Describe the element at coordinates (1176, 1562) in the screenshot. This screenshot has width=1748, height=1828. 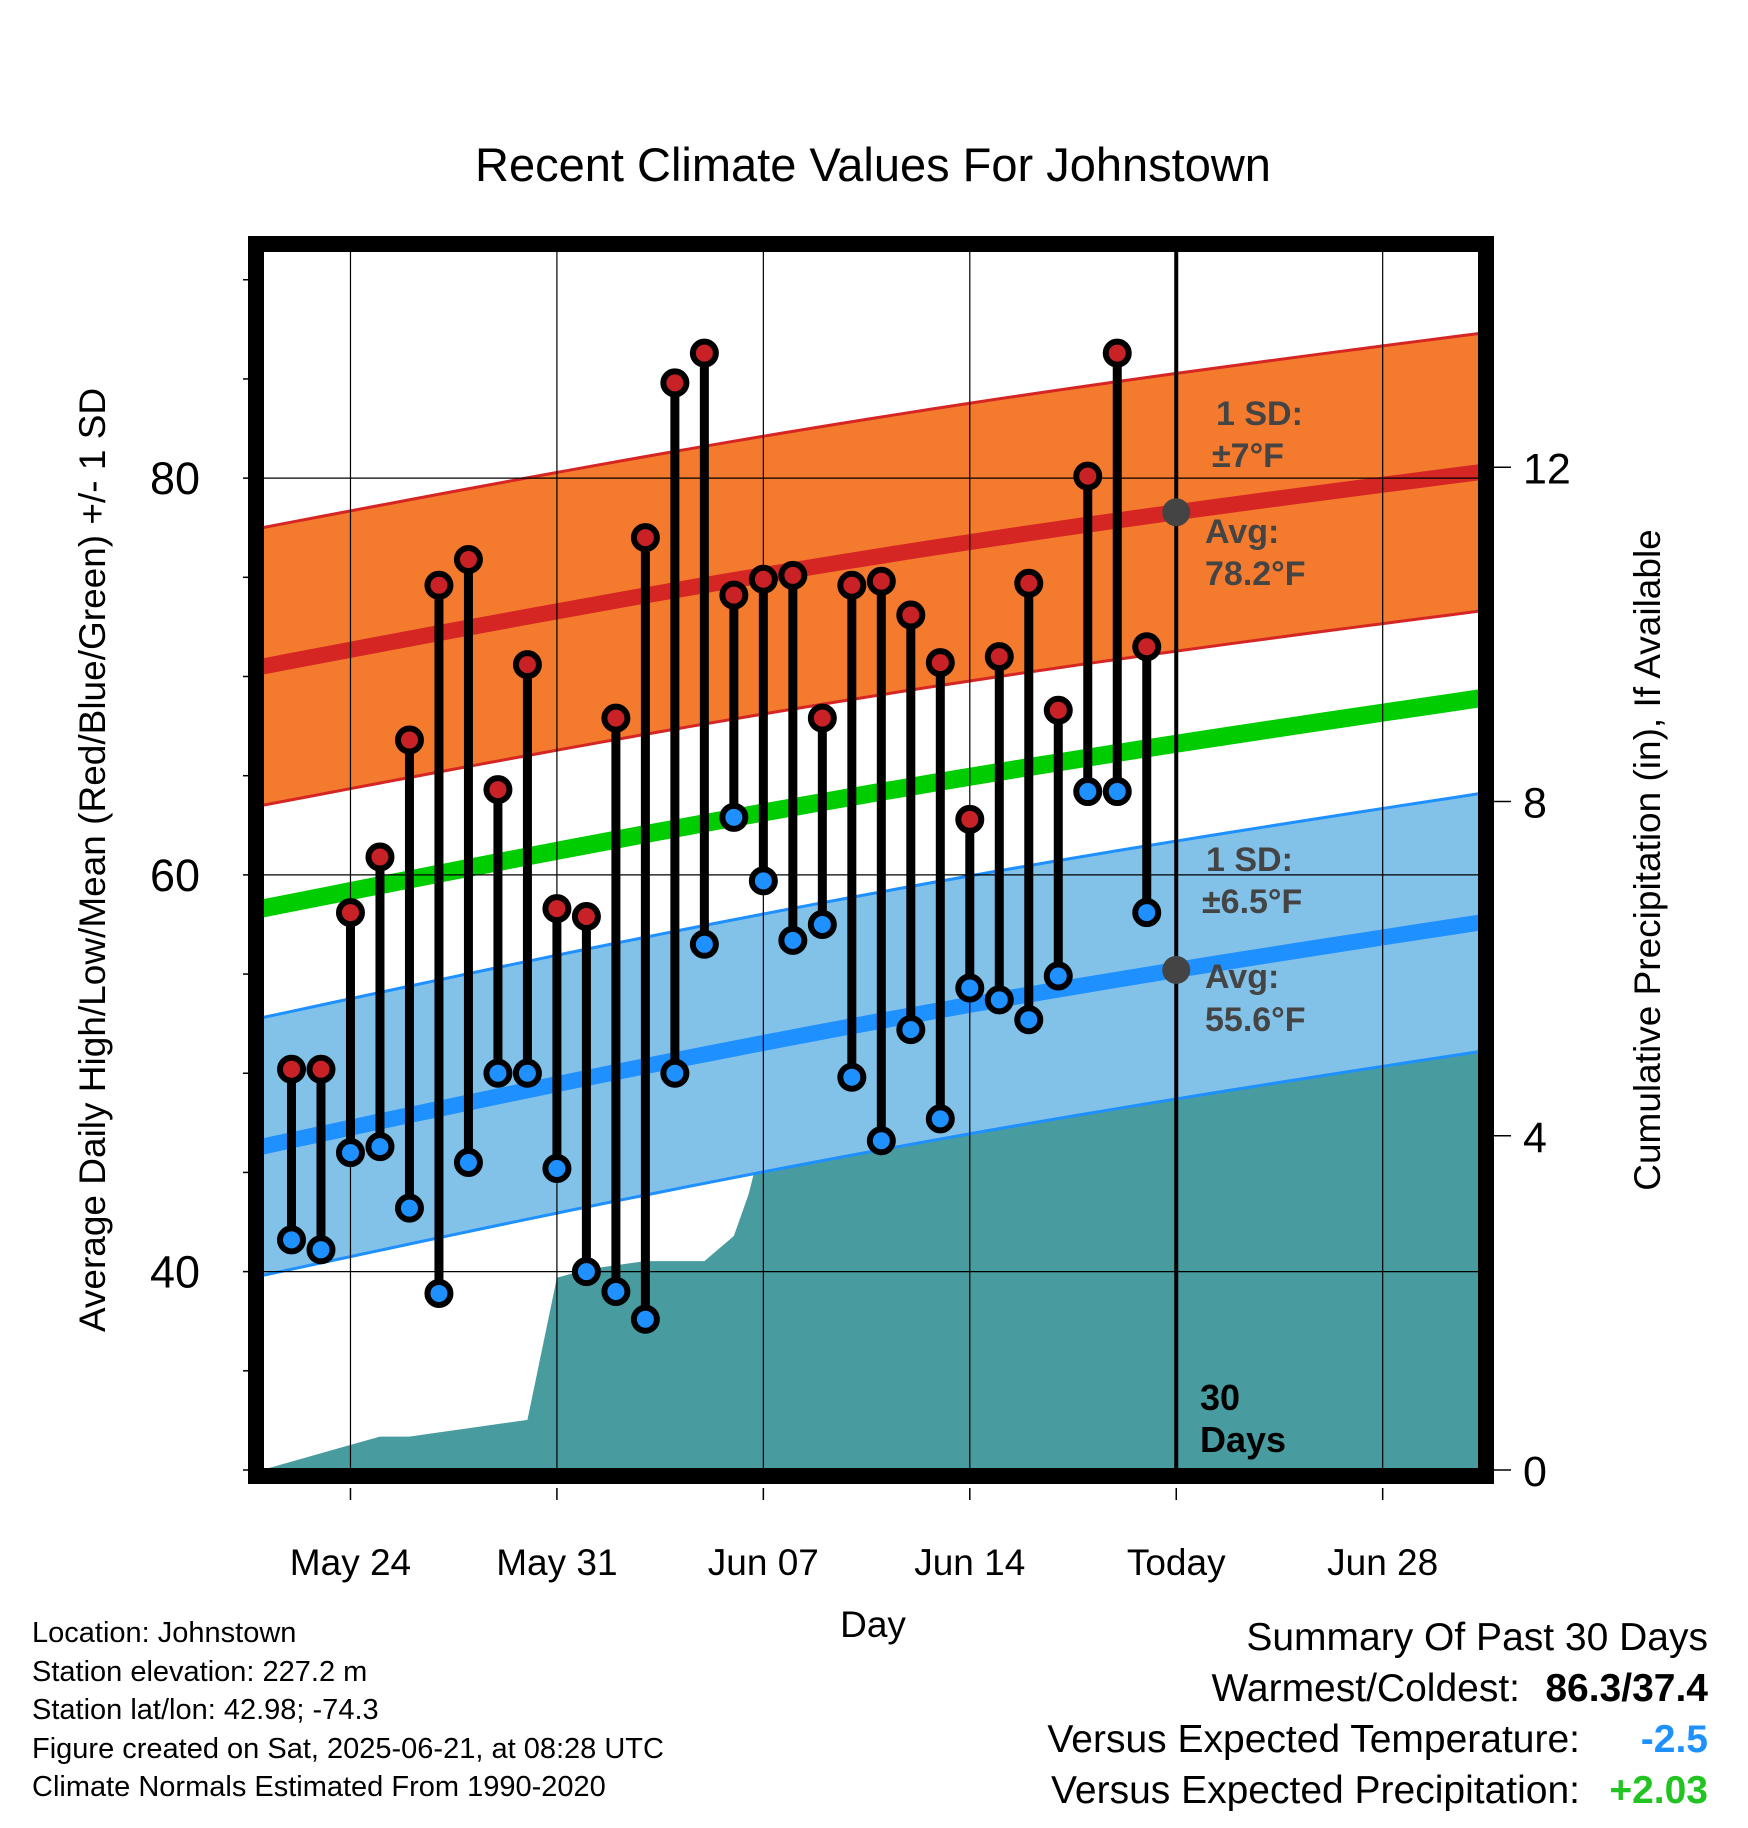
I see `x-tick-label: Today` at that location.